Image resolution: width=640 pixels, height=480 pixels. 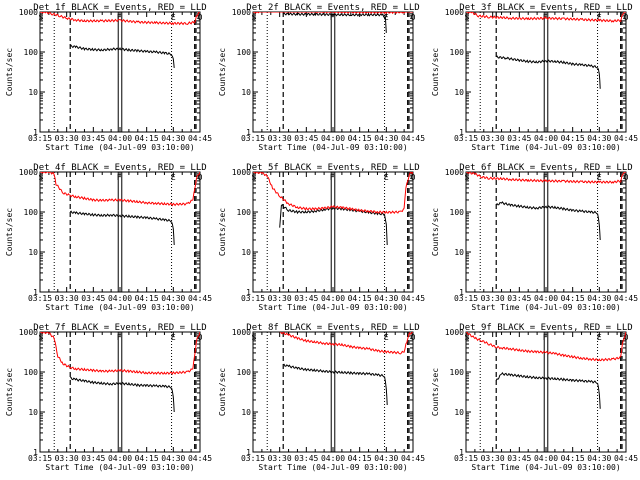 I want to click on chart-title: Det 4f BLACK = Events, RED = LLD, so click(x=119, y=168).